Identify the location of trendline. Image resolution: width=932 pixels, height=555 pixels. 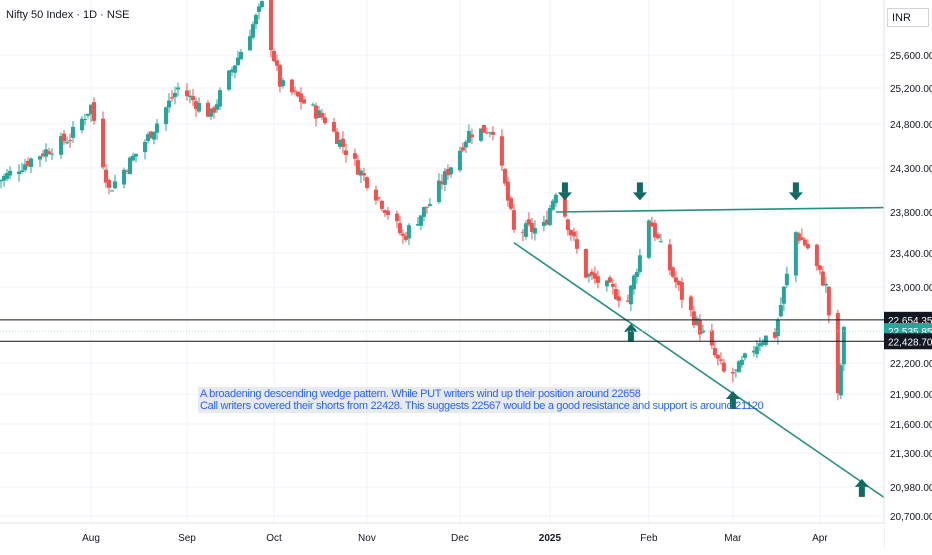
(720, 210).